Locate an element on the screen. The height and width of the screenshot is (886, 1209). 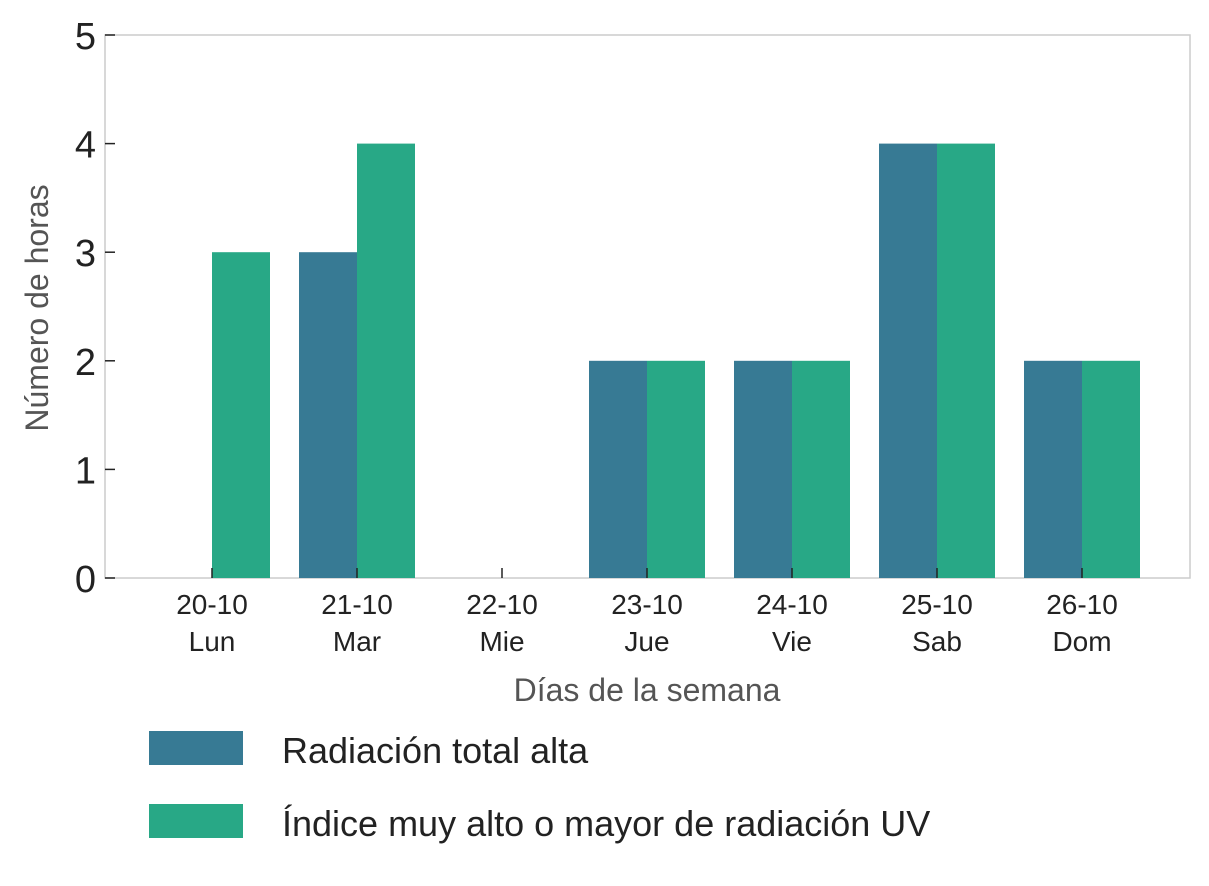
x-tick-label-date: 23-10 is located at coordinates (647, 604).